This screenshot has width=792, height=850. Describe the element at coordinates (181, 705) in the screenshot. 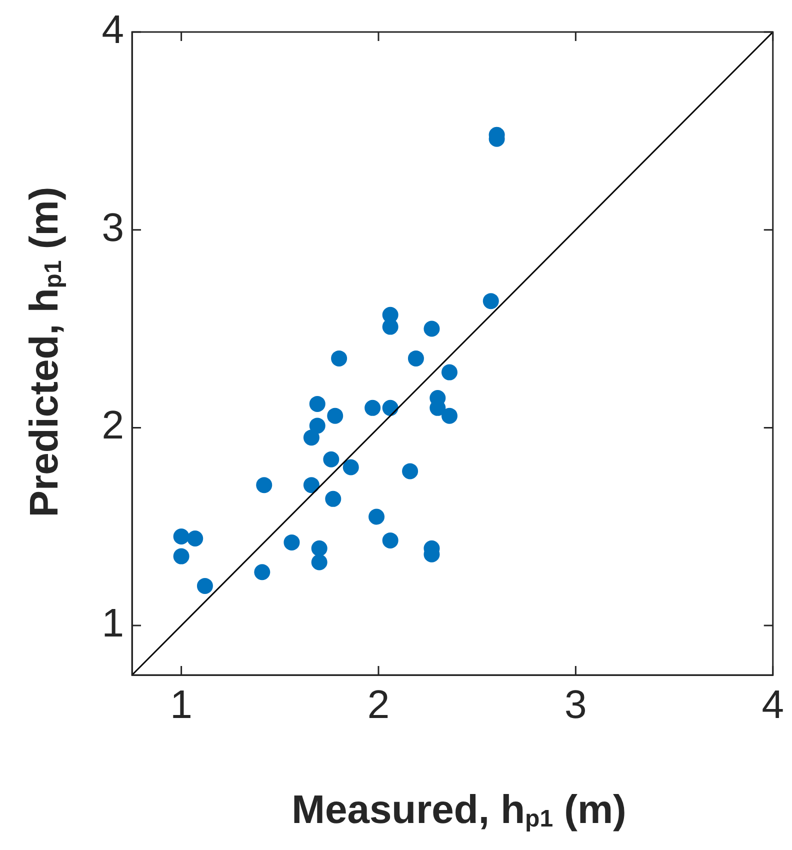

I see `x-tick-label: 1` at that location.